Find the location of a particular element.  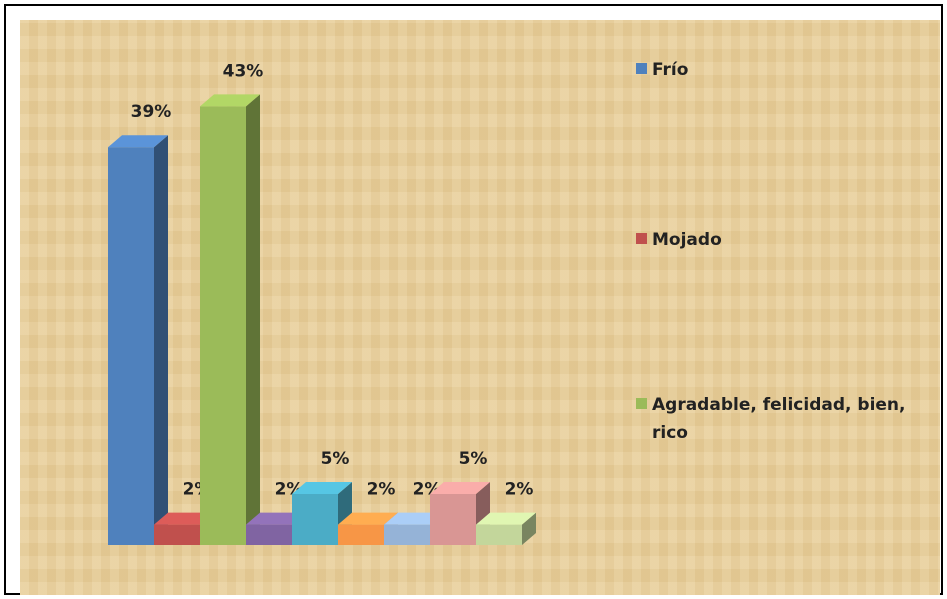

legend-label: Agradable, felicidad, bien, rico is located at coordinates (779, 419).